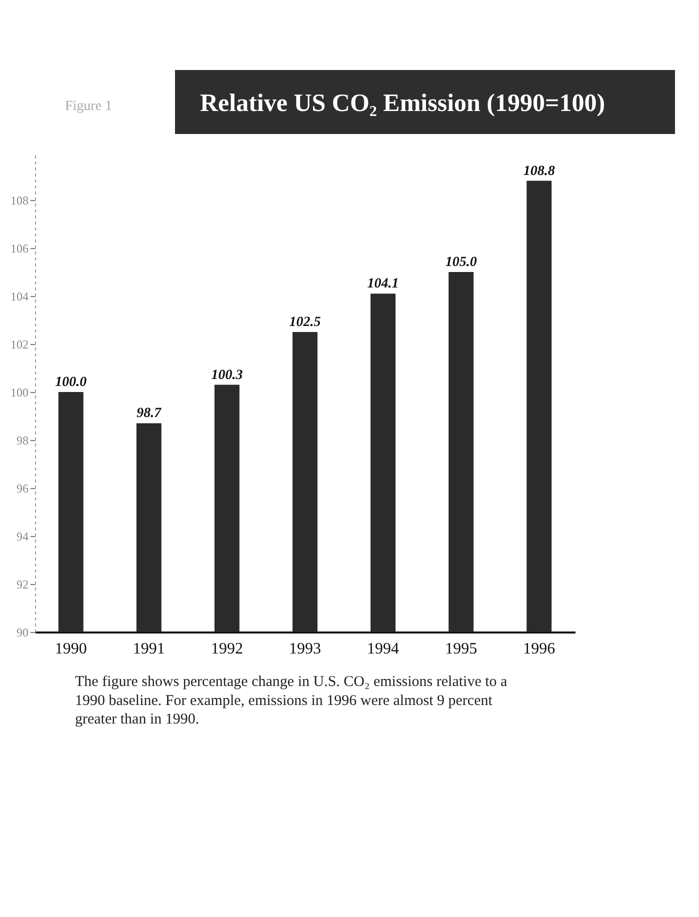  What do you see at coordinates (305, 649) in the screenshot?
I see `x-tick-label: 1993` at bounding box center [305, 649].